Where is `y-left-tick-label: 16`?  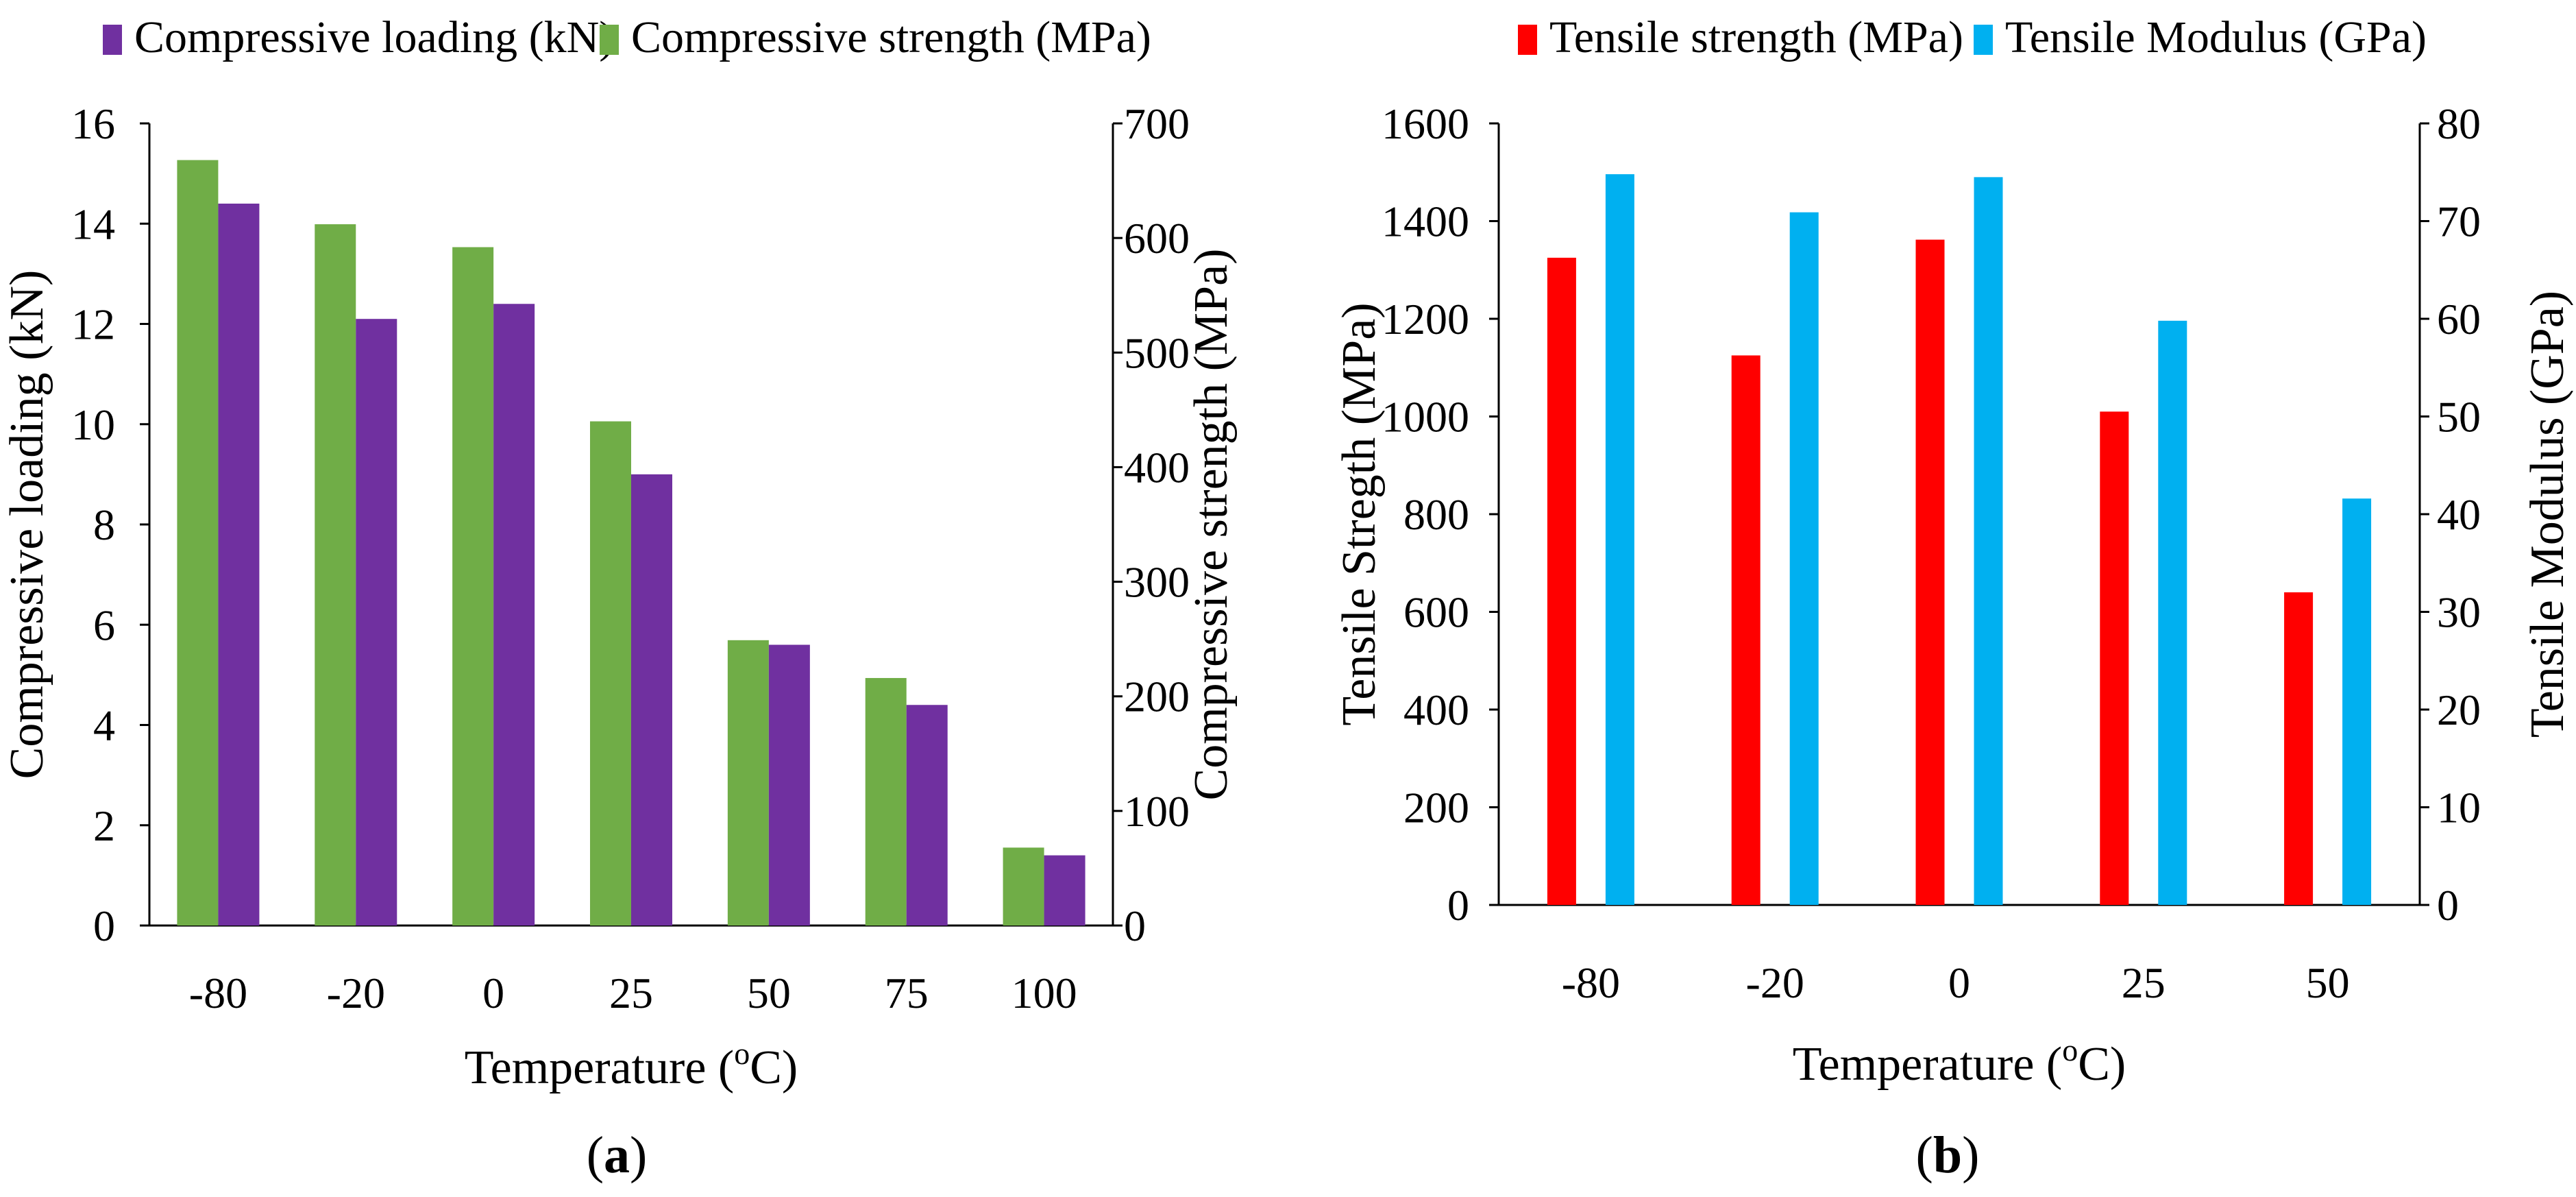
y-left-tick-label: 16 is located at coordinates (93, 123).